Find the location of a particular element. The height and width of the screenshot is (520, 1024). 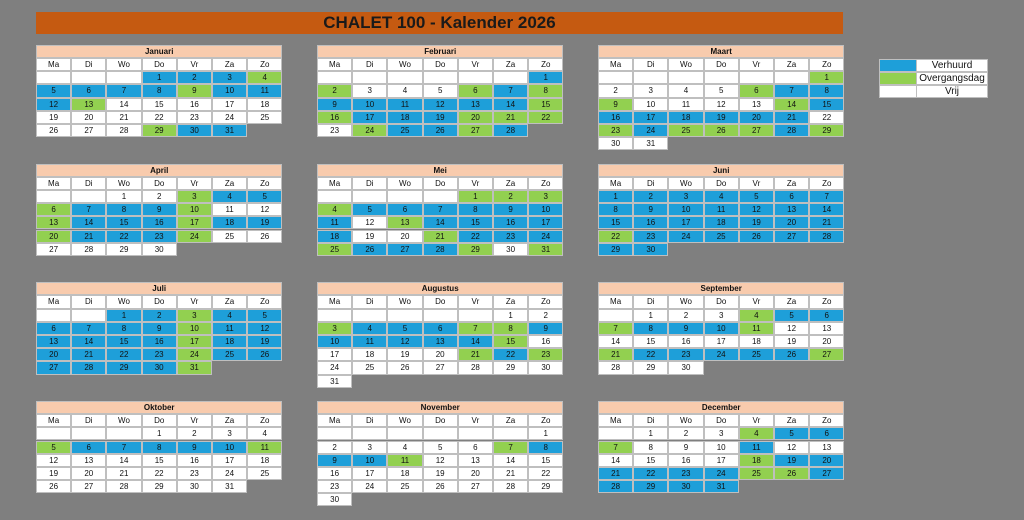

day-cell: 10 is located at coordinates (651, 104).